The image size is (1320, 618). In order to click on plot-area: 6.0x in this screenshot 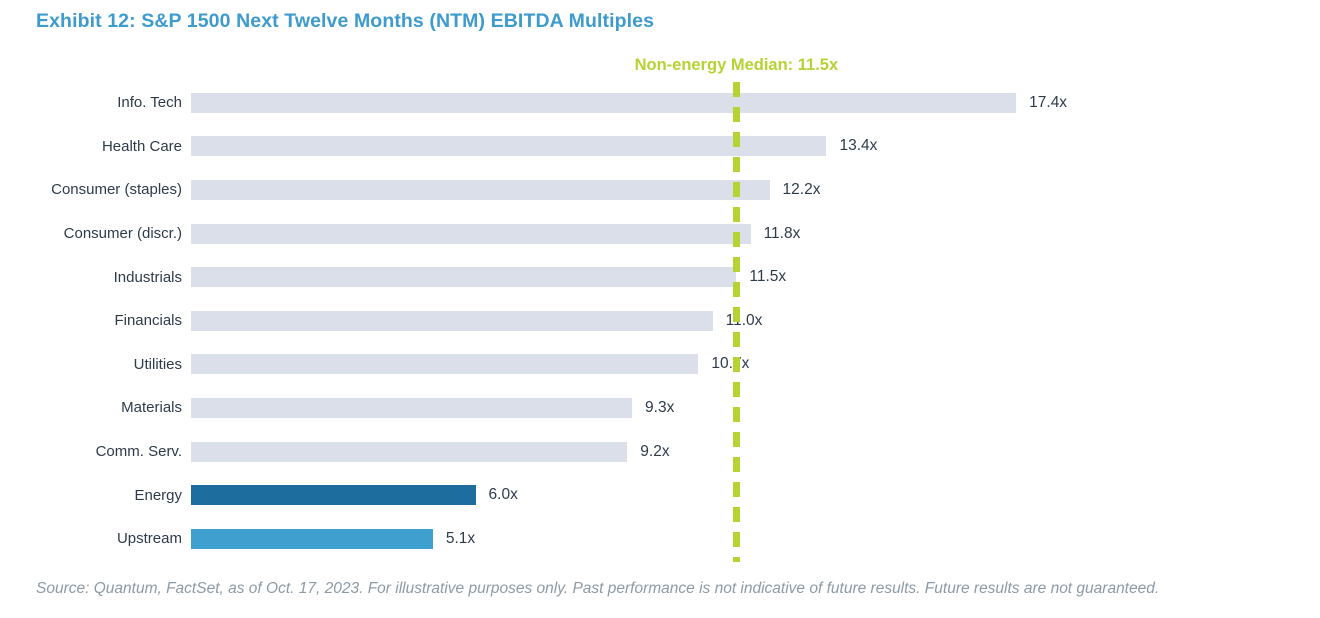, I will do `click(651, 495)`.